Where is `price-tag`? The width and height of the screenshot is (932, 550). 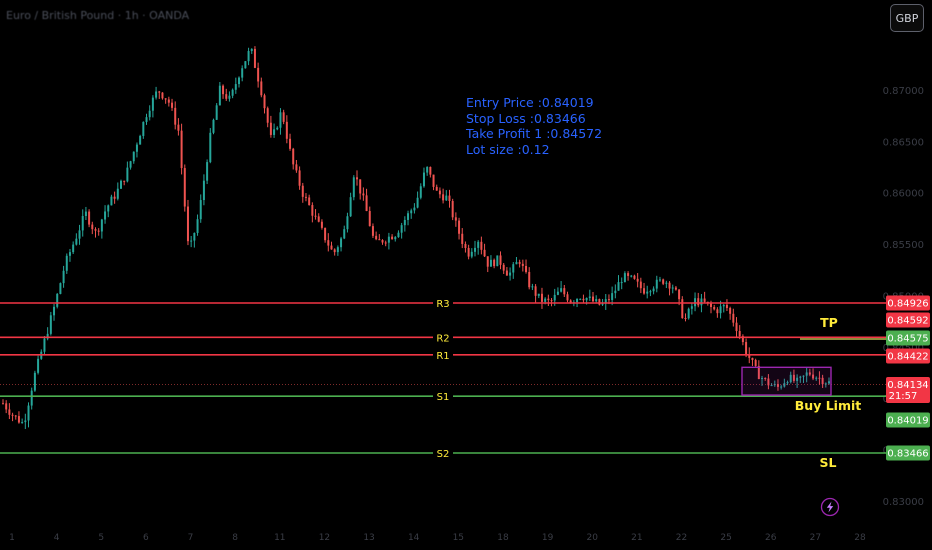 price-tag is located at coordinates (908, 390).